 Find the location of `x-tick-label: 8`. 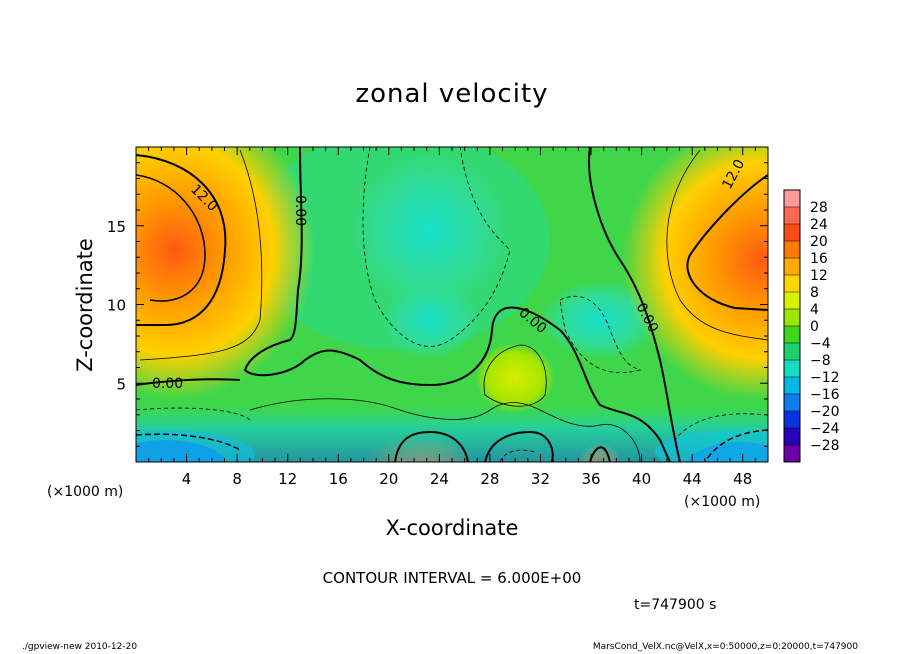

x-tick-label: 8 is located at coordinates (237, 479).